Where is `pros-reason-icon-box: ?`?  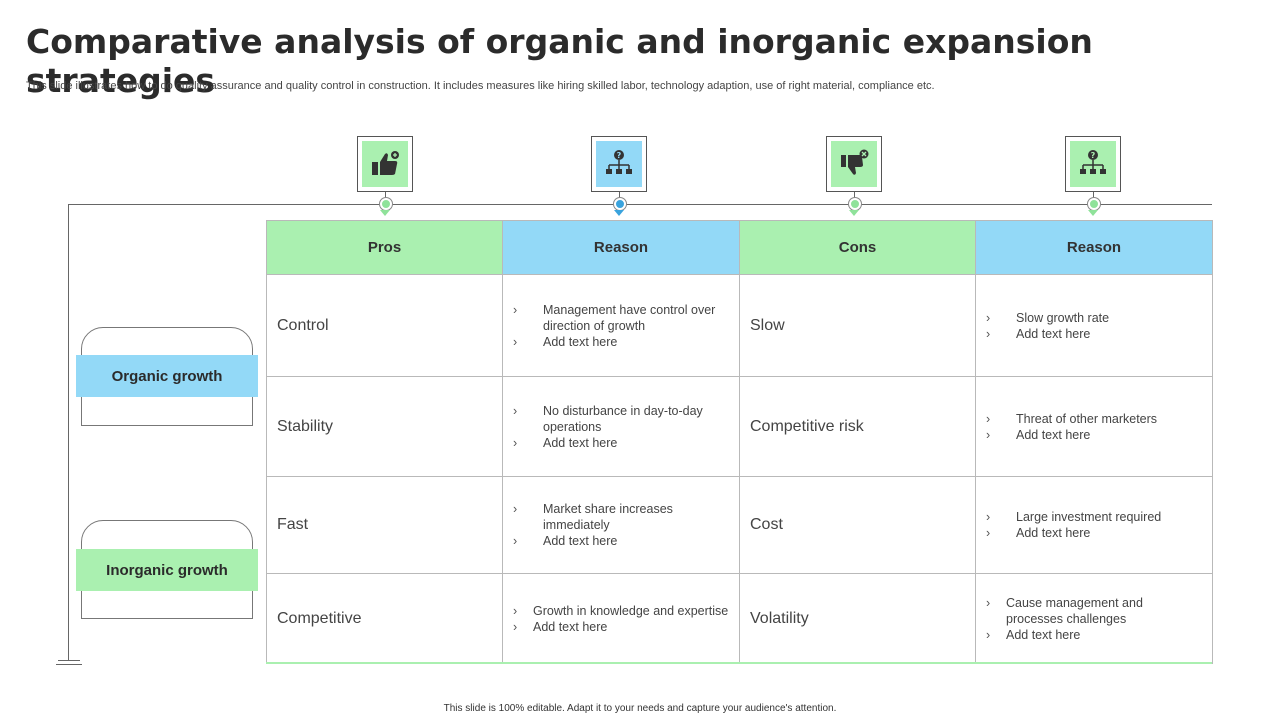 pros-reason-icon-box: ? is located at coordinates (619, 164).